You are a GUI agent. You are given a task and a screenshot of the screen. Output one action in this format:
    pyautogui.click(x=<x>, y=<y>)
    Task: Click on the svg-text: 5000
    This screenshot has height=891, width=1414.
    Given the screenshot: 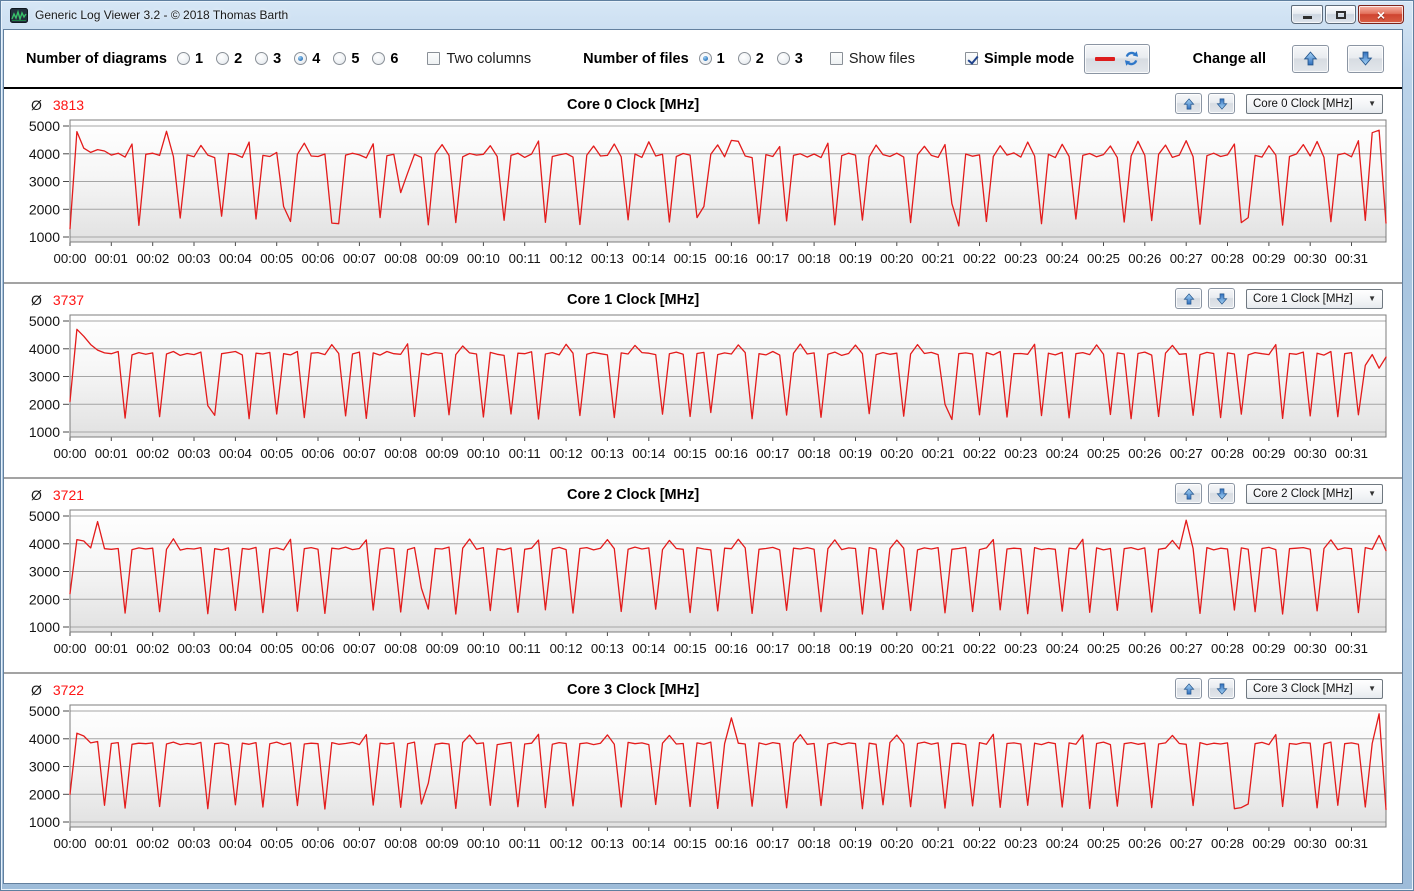 What is the action you would take?
    pyautogui.click(x=44, y=711)
    